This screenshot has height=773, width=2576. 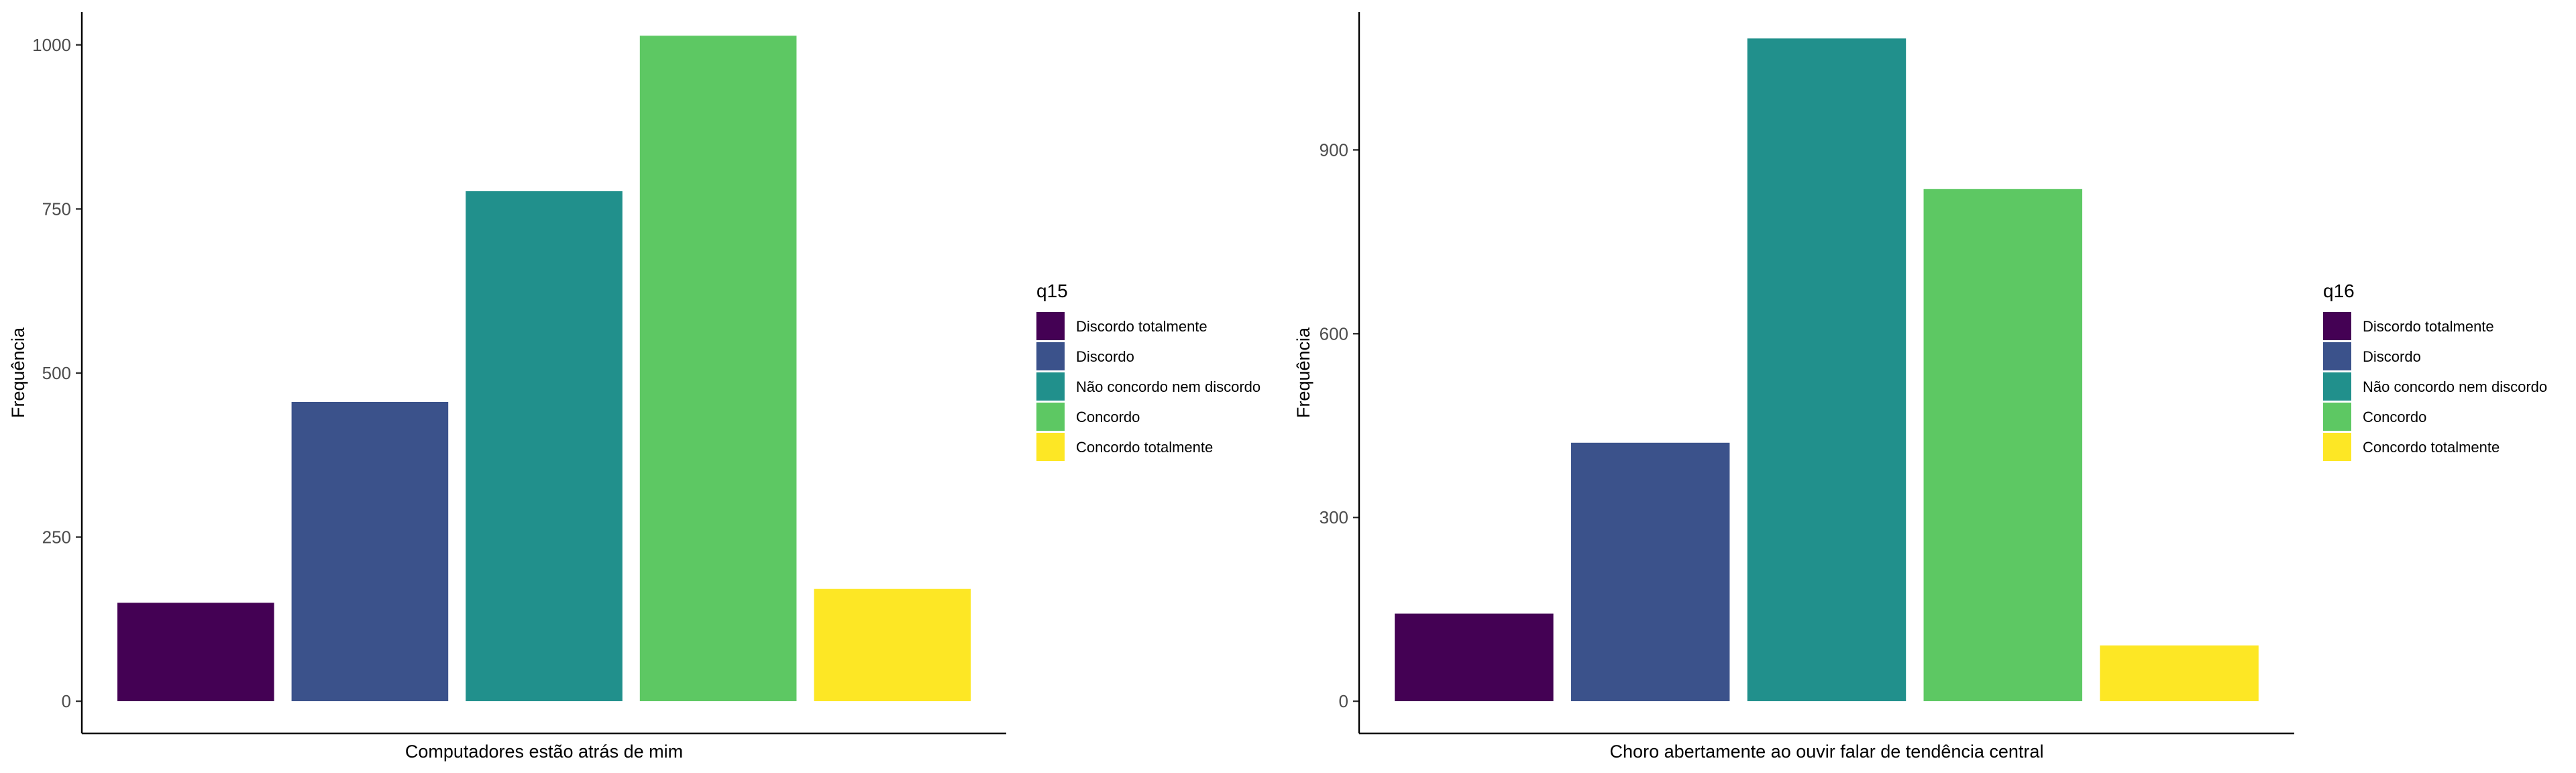 I want to click on y-tick-label: 900, so click(x=1334, y=150).